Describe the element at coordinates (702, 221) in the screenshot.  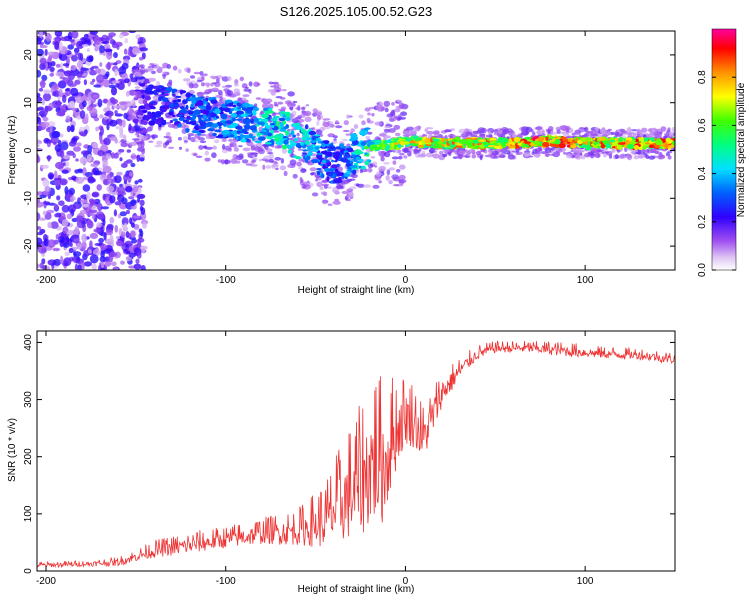
I see `colorbar-tick-label: 0.2` at that location.